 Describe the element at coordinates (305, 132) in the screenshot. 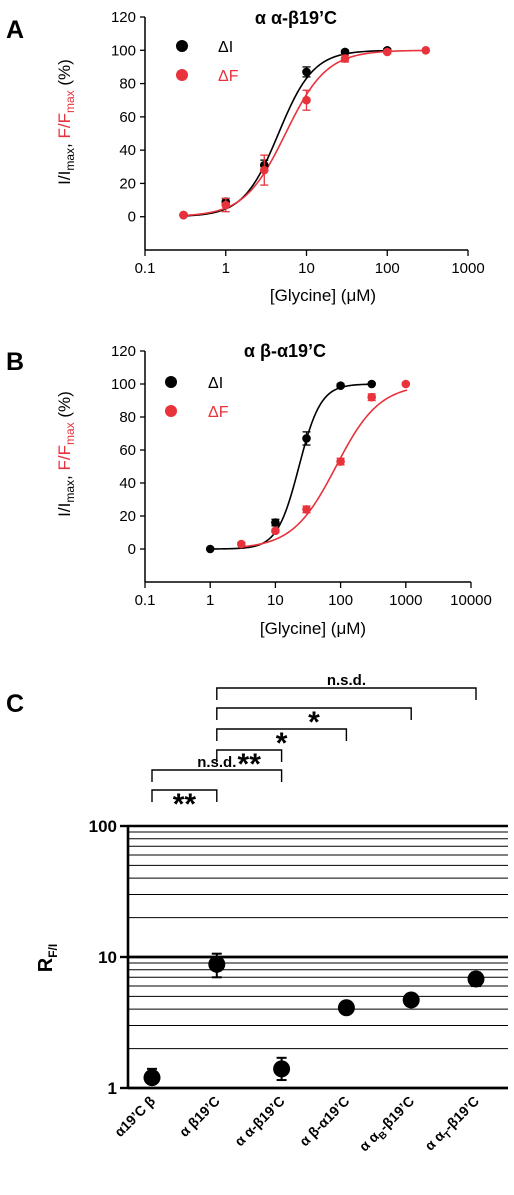

I see `data-points-a` at that location.